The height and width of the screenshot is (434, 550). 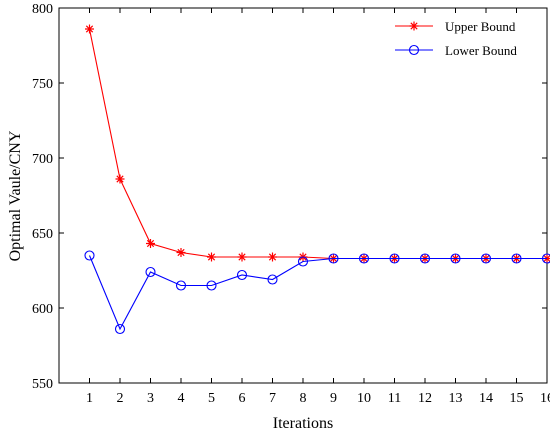 I want to click on y-axis-title: Optimal Vaule/CNY, so click(x=15, y=195).